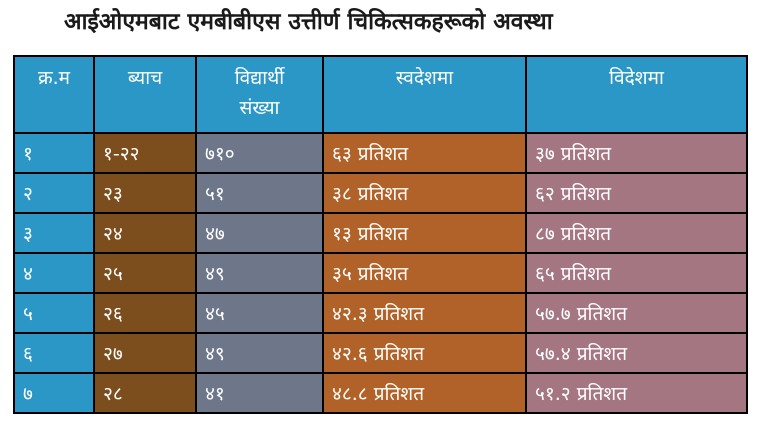 This screenshot has height=424, width=768. What do you see at coordinates (259, 313) in the screenshot?
I see `cell-students: ४५` at bounding box center [259, 313].